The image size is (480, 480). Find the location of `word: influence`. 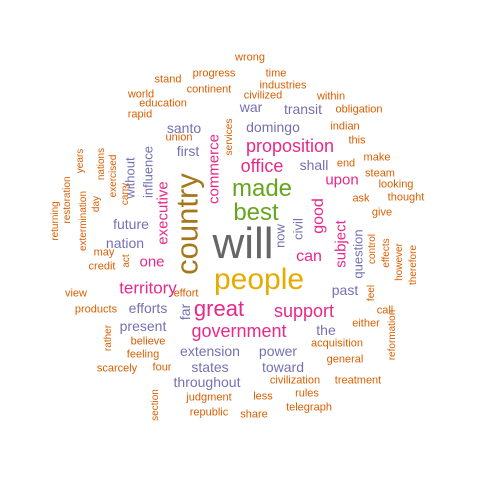

word: influence is located at coordinates (148, 172).